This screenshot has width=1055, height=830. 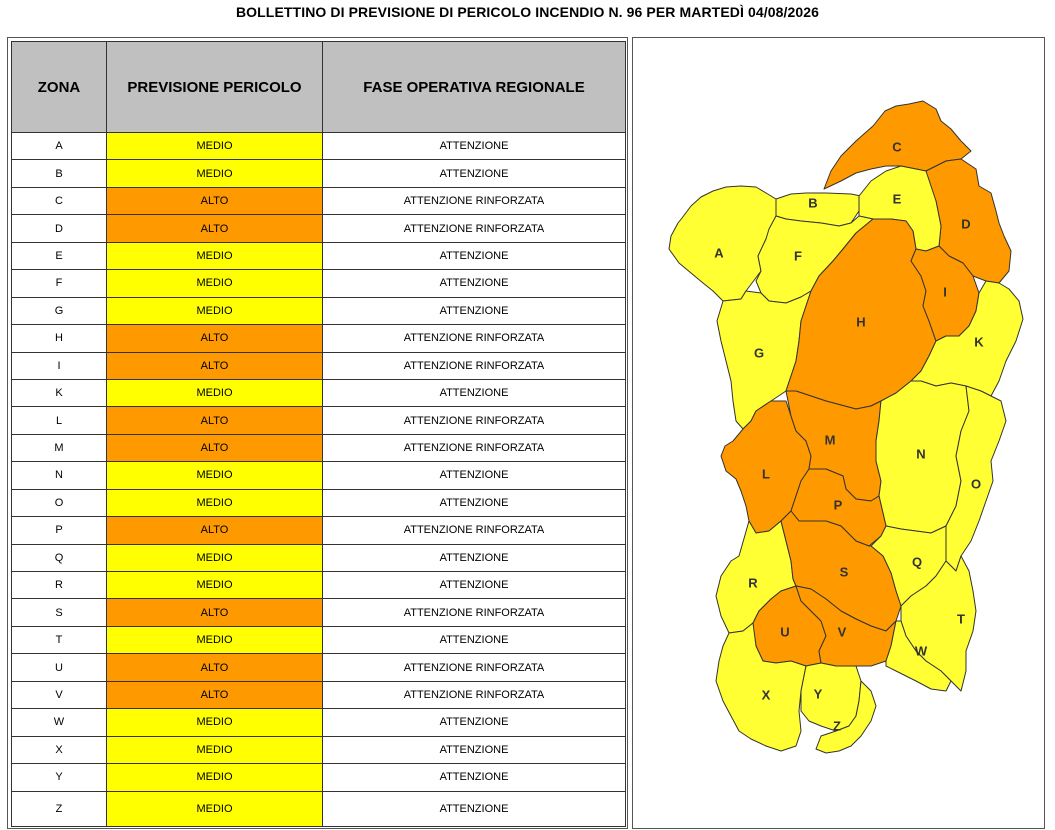 What do you see at coordinates (59, 612) in the screenshot?
I see `zona-cell: S` at bounding box center [59, 612].